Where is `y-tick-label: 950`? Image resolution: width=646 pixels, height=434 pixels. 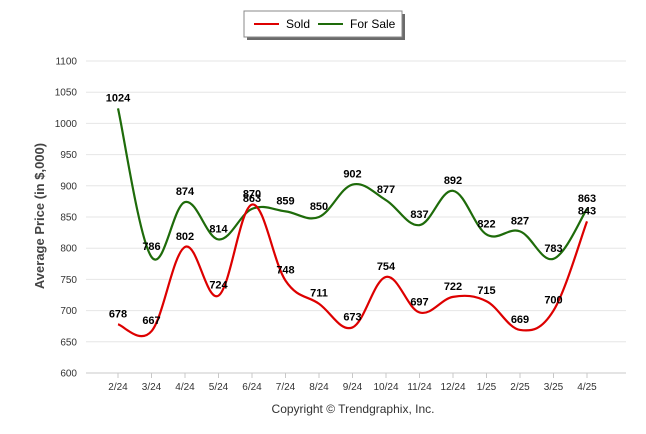 y-tick-label: 950 is located at coordinates (68, 155).